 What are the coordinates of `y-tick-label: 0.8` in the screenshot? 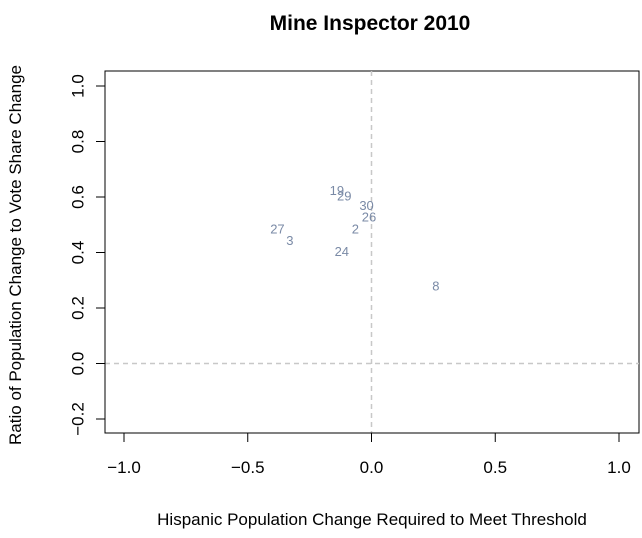 It's located at (77, 142).